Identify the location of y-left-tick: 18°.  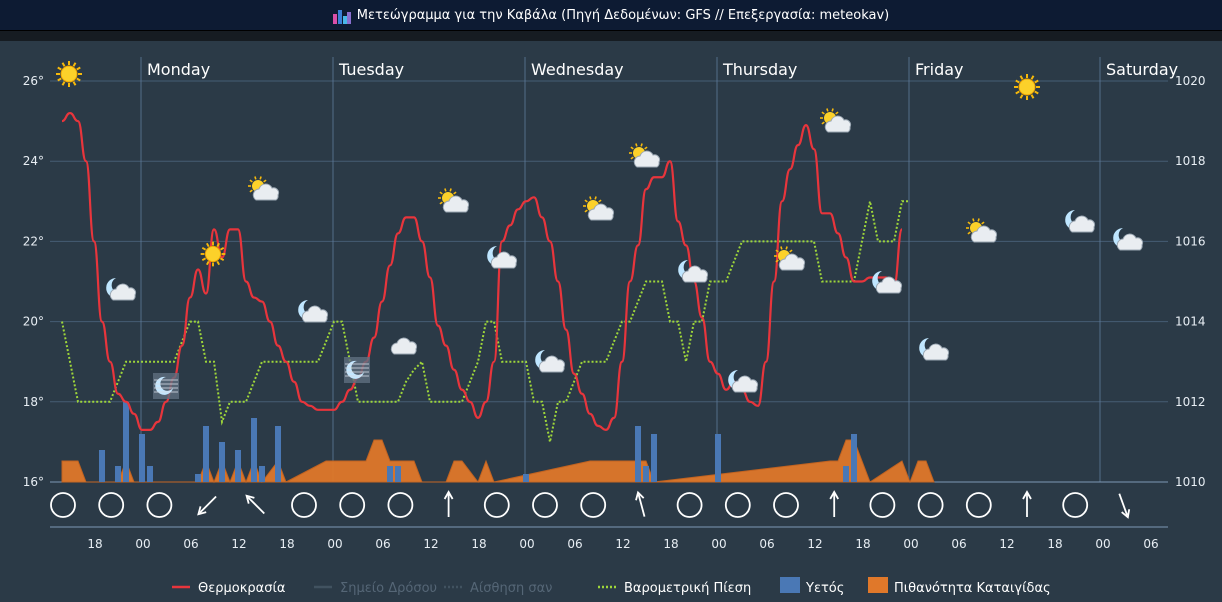
(33, 402).